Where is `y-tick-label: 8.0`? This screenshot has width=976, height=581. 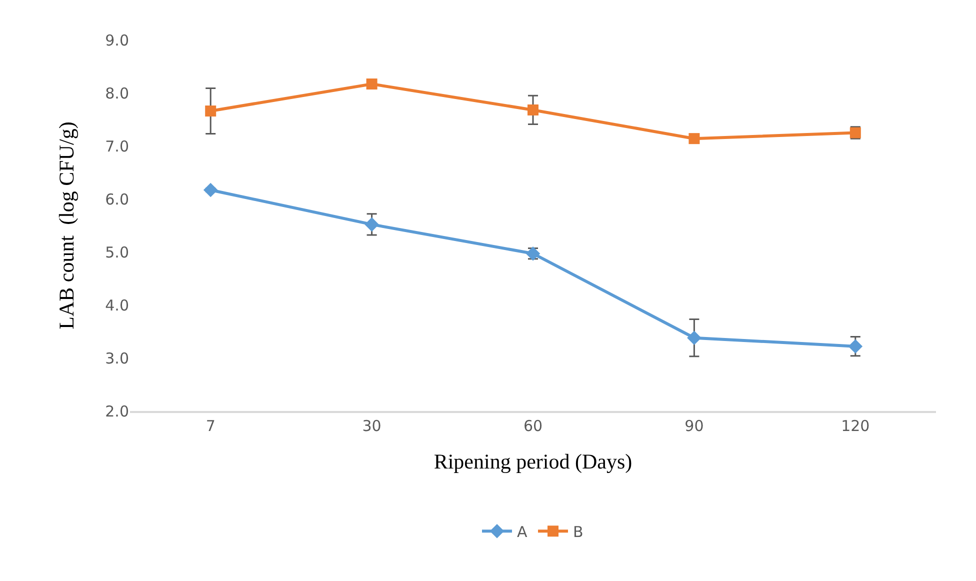 y-tick-label: 8.0 is located at coordinates (117, 93).